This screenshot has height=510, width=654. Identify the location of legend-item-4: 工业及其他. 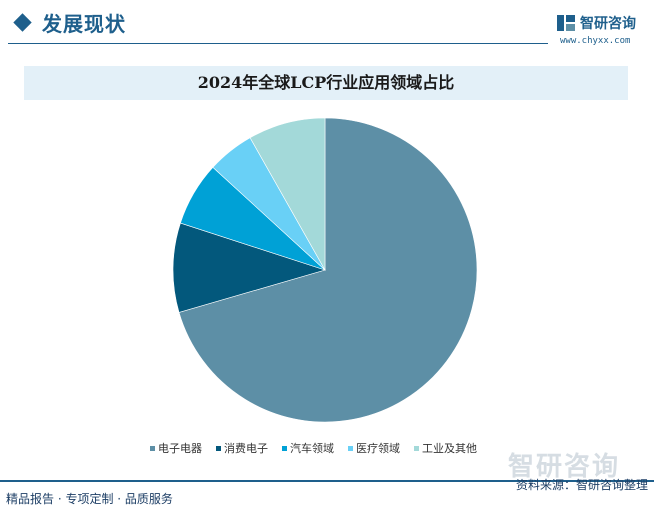
(445, 448).